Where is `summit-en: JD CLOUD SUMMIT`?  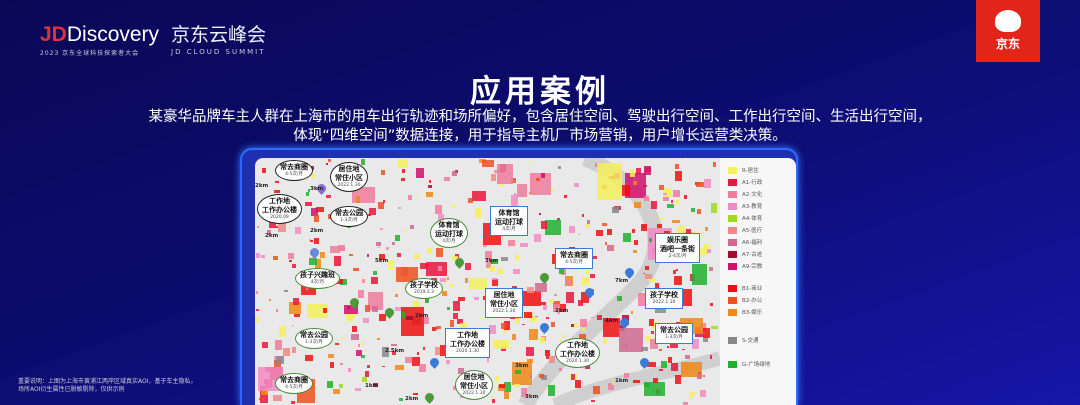
summit-en: JD CLOUD SUMMIT is located at coordinates (218, 52).